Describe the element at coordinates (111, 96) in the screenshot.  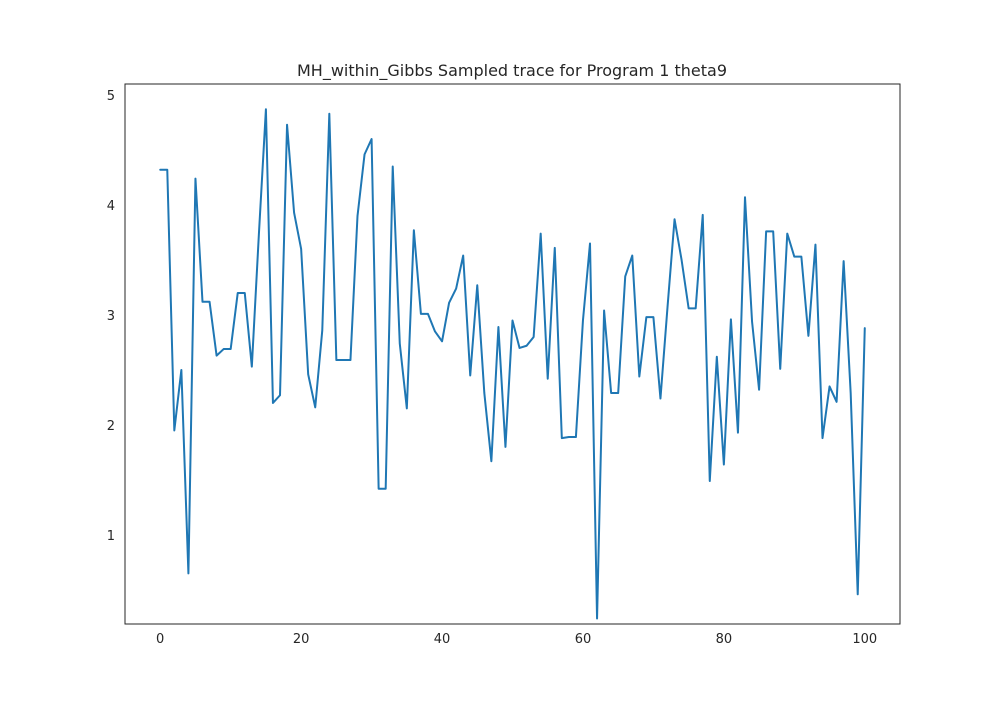
I see `y-tick-label: 5` at that location.